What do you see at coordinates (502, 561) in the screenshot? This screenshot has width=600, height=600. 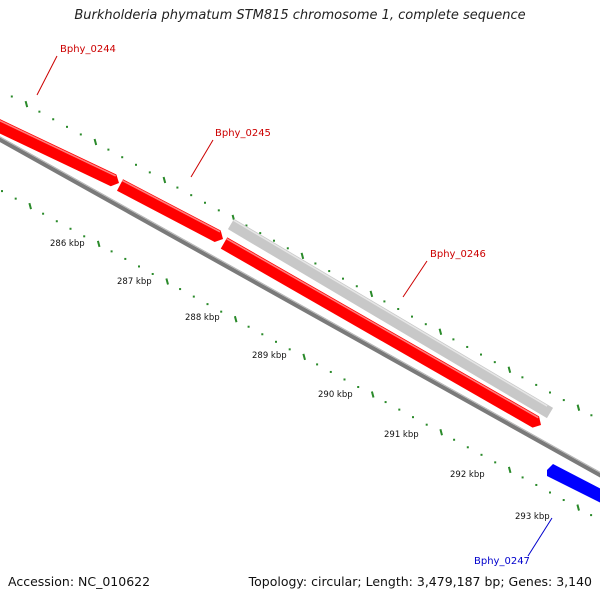 I see `gene-label-bphy-0247: Bphy_0247` at bounding box center [502, 561].